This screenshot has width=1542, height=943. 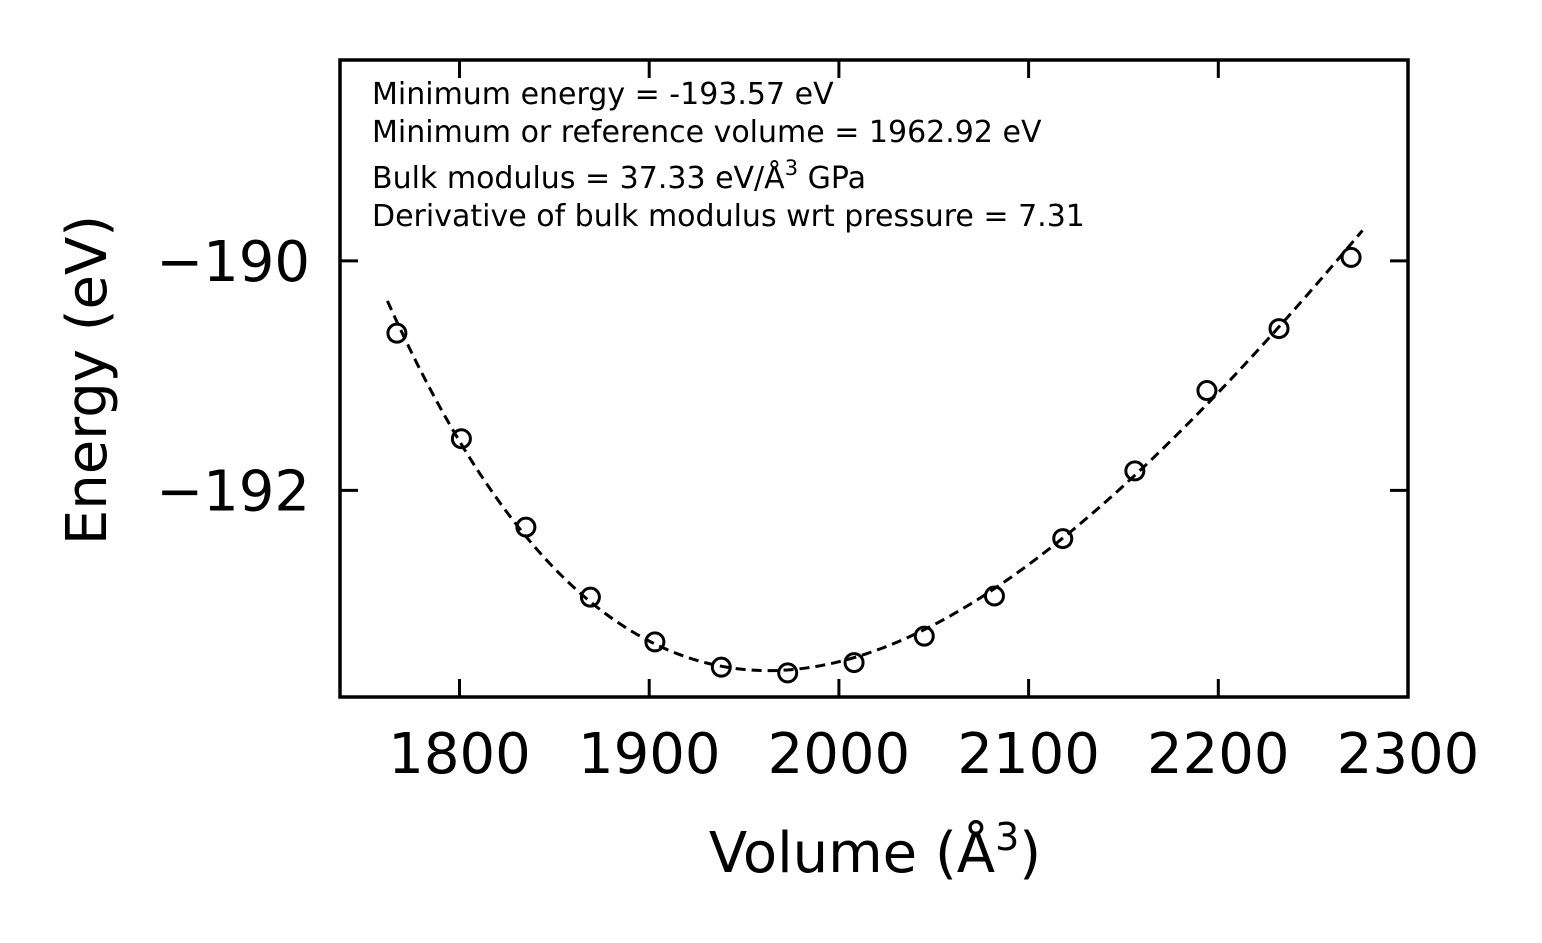 What do you see at coordinates (839, 754) in the screenshot?
I see `x-tick-label: 2000` at bounding box center [839, 754].